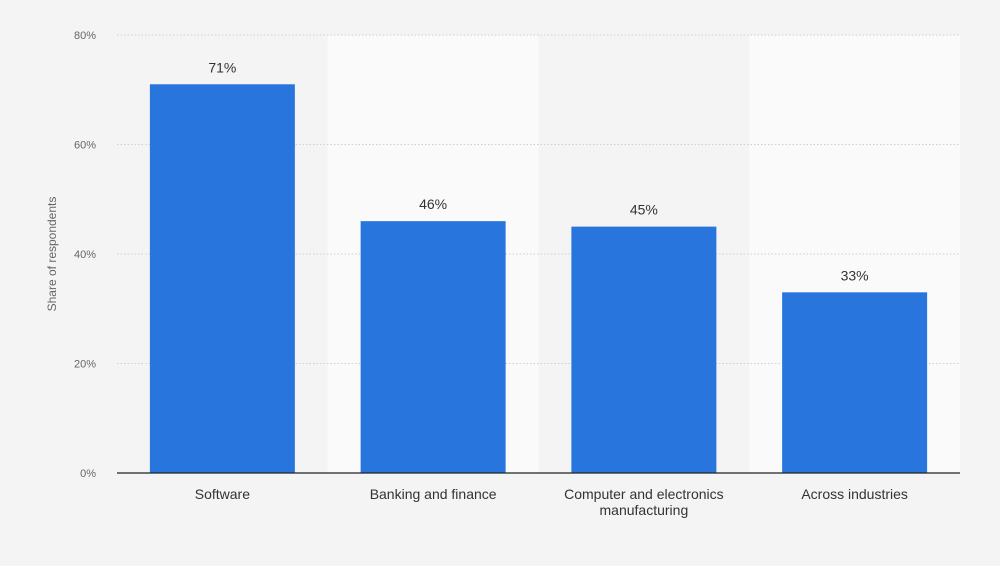 The image size is (1000, 566). I want to click on x-tick-label: Across industries, so click(854, 494).